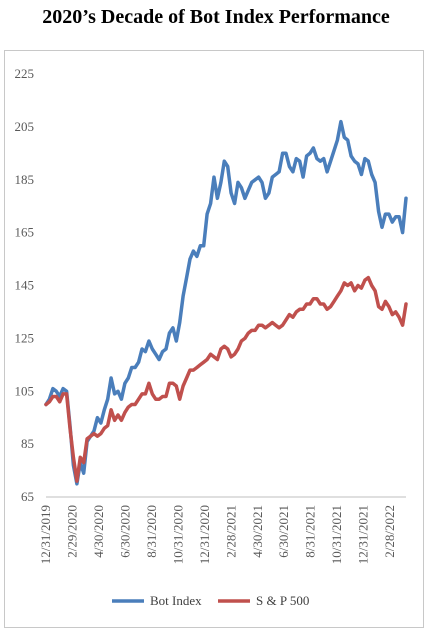  I want to click on y-tick-label: 205, so click(25, 126).